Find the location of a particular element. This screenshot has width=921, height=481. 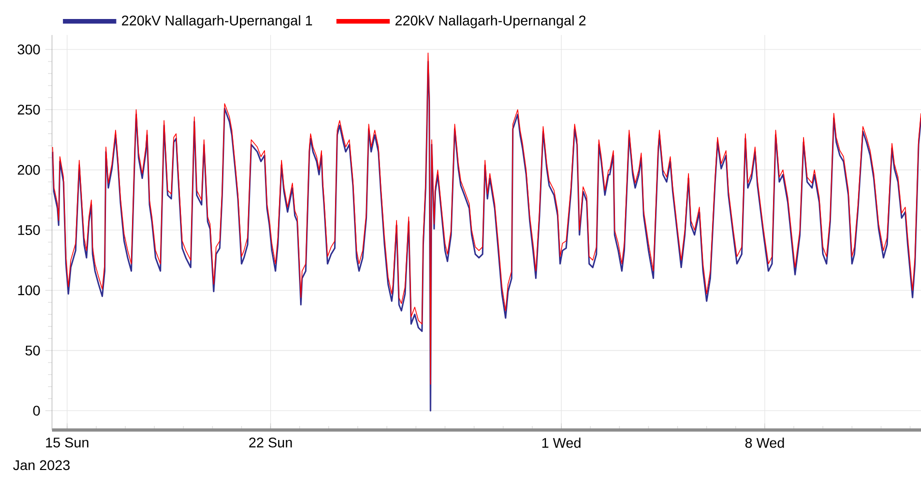

x-axis-title: Jan 2023 is located at coordinates (41, 465).